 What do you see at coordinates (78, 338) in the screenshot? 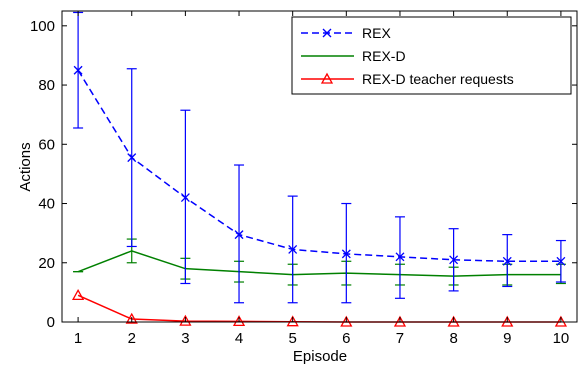
I see `x-tick-label: 1` at bounding box center [78, 338].